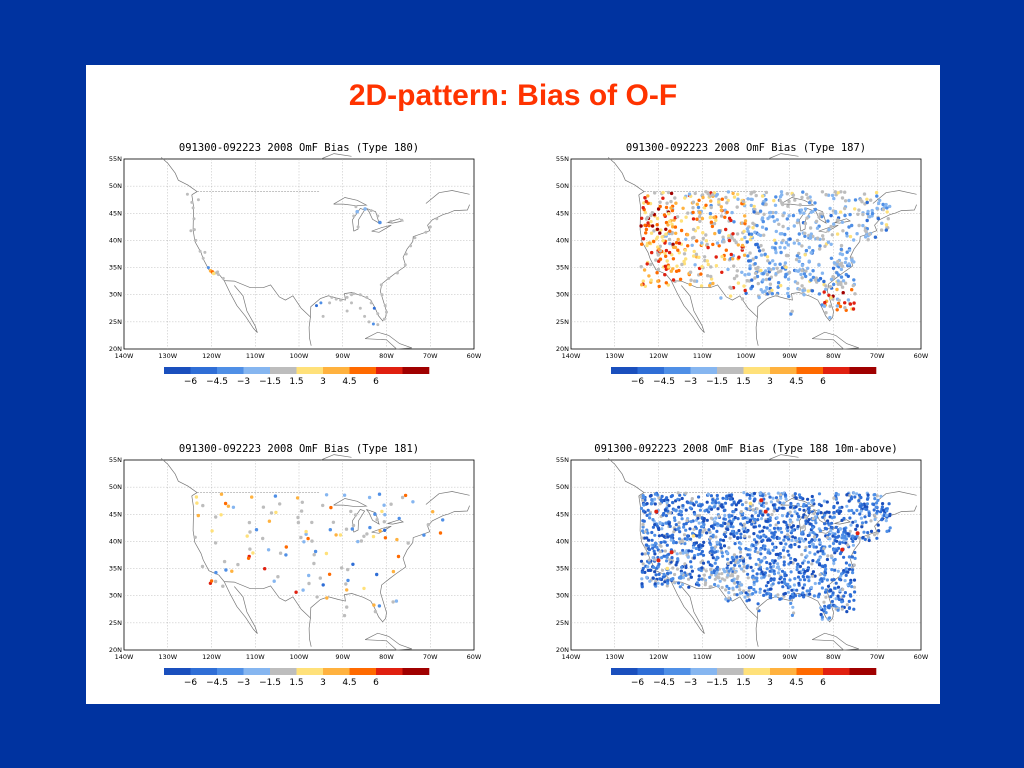 This screenshot has height=768, width=1024. What do you see at coordinates (115, 268) in the screenshot?
I see `lat-tick-label: 35N` at bounding box center [115, 268].